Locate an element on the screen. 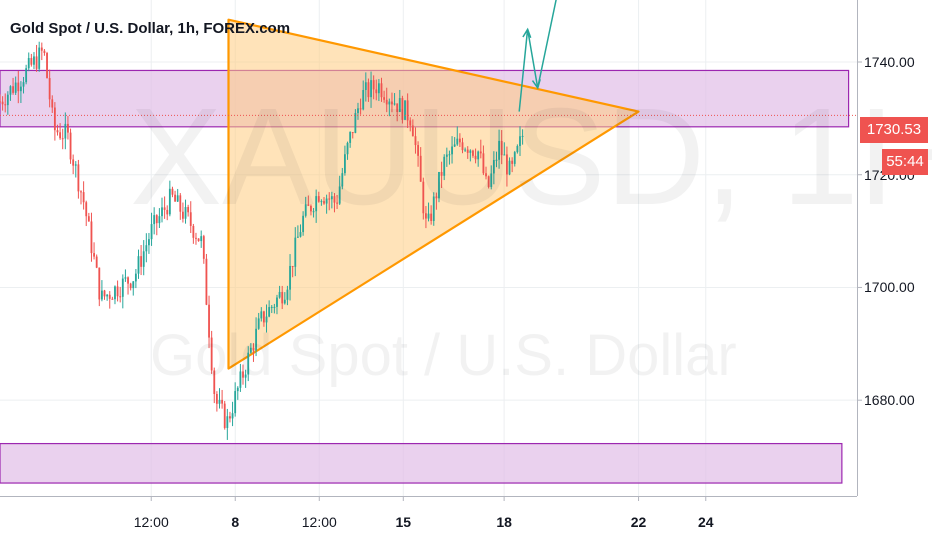  x-tick-label: 12:00 is located at coordinates (319, 522).